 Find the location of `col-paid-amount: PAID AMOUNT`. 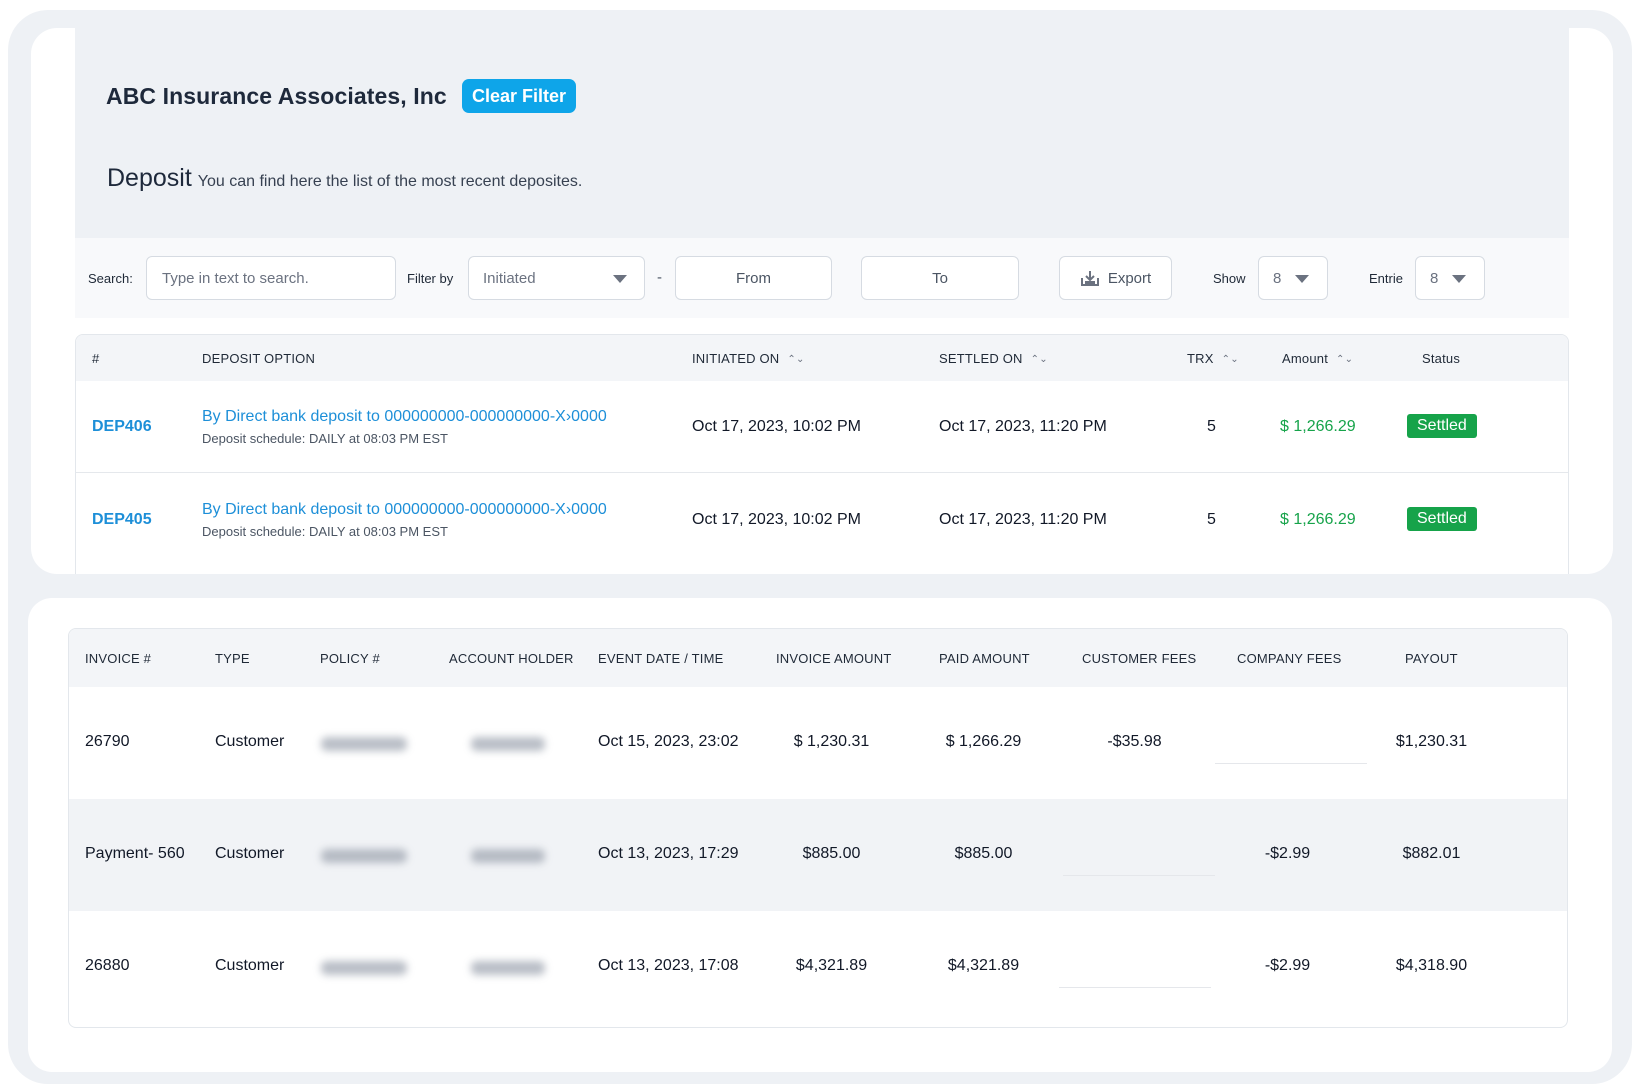

col-paid-amount: PAID AMOUNT is located at coordinates (984, 658).